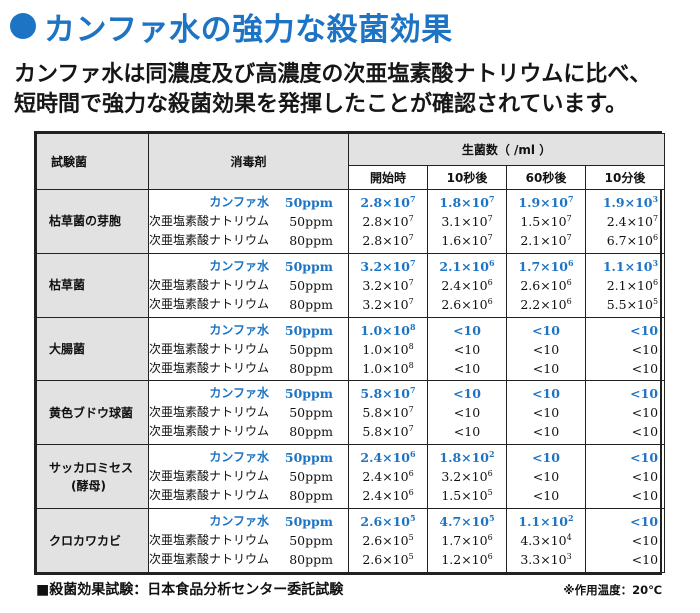  I want to click on organism-subname: (酵母), so click(88, 485).